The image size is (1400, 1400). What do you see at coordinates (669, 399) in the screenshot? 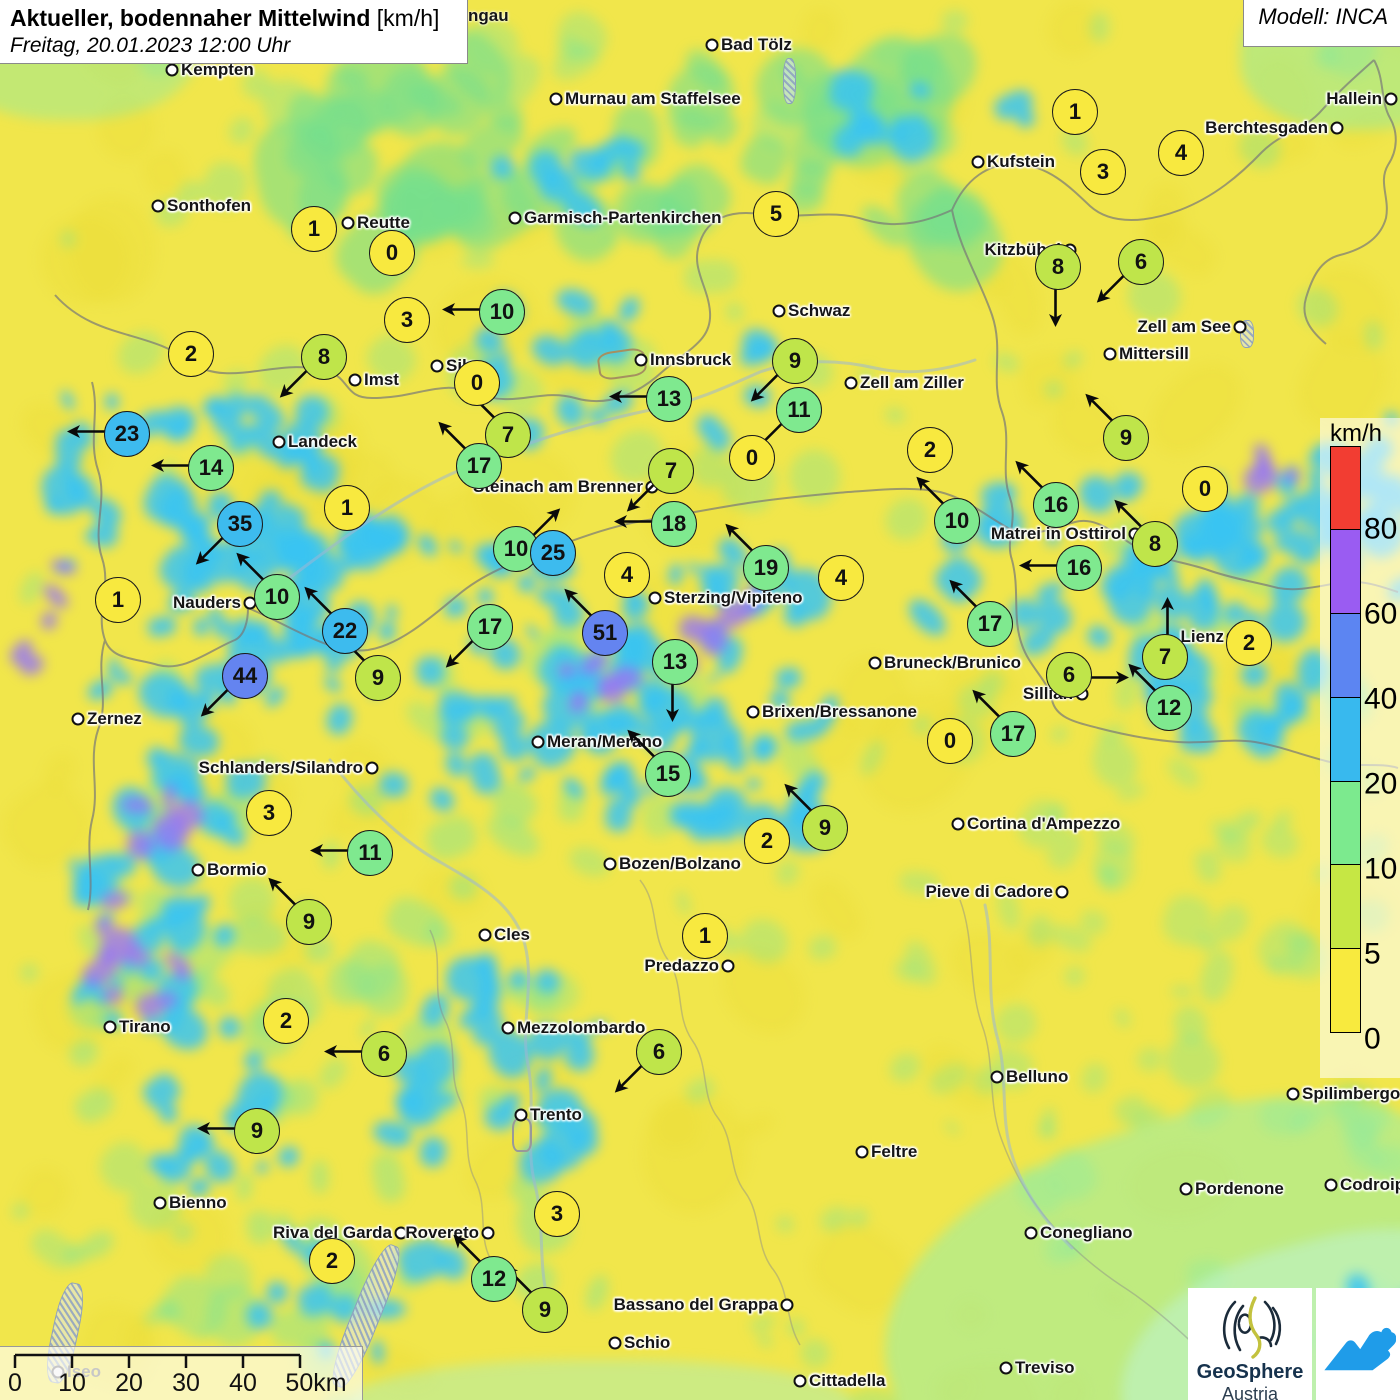
I see `wind-station-marker: 13` at bounding box center [669, 399].